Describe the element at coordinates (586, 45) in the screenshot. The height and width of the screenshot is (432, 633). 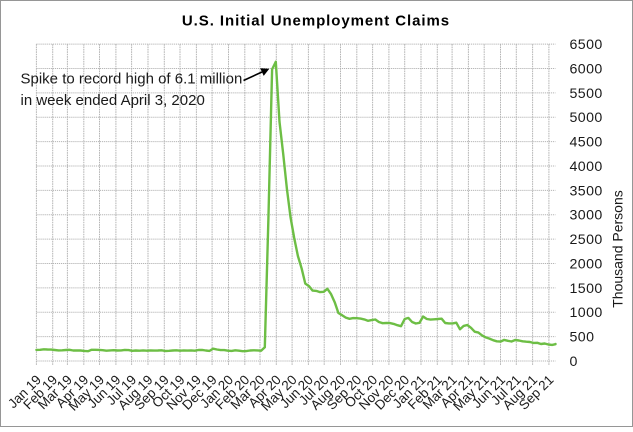
I see `svg-text: 6500` at that location.